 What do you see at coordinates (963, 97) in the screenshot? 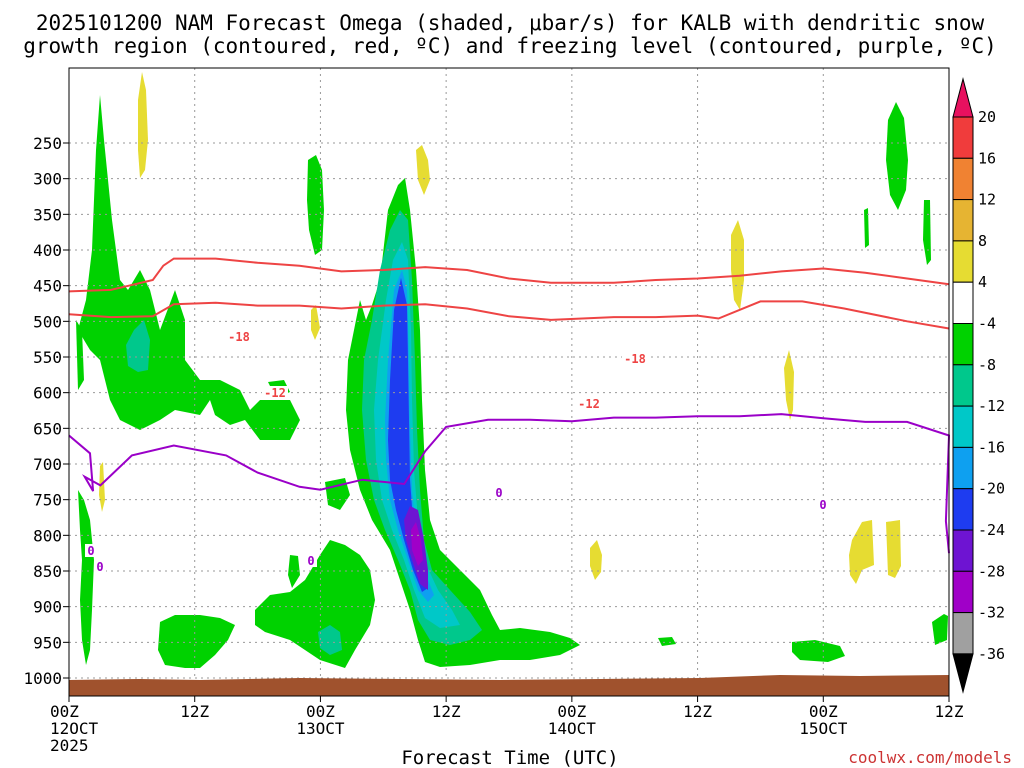
I see `colorbar-top-triangle` at bounding box center [963, 97].